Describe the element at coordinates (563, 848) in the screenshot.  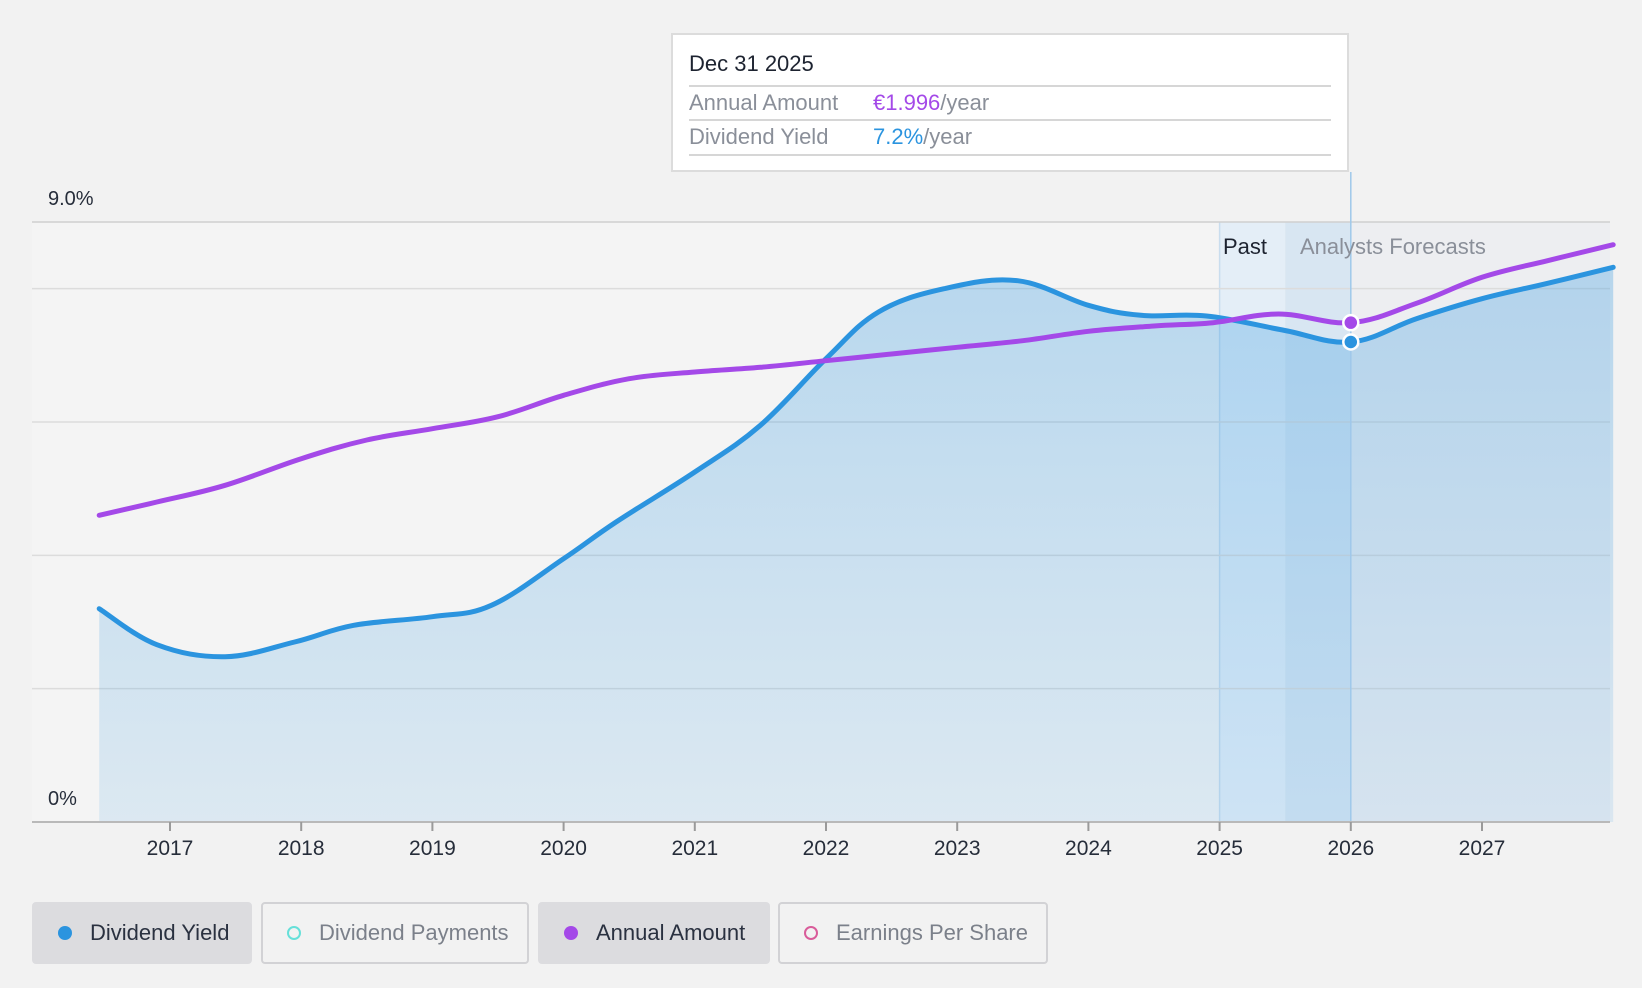
I see `x-tick-label: 2020` at that location.